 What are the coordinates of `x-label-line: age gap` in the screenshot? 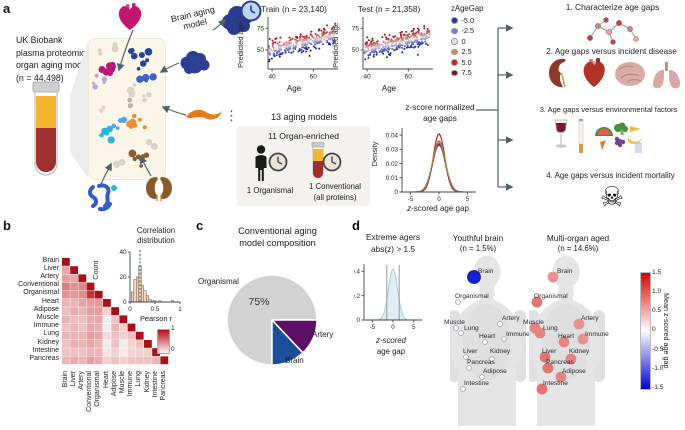 It's located at (391, 351).